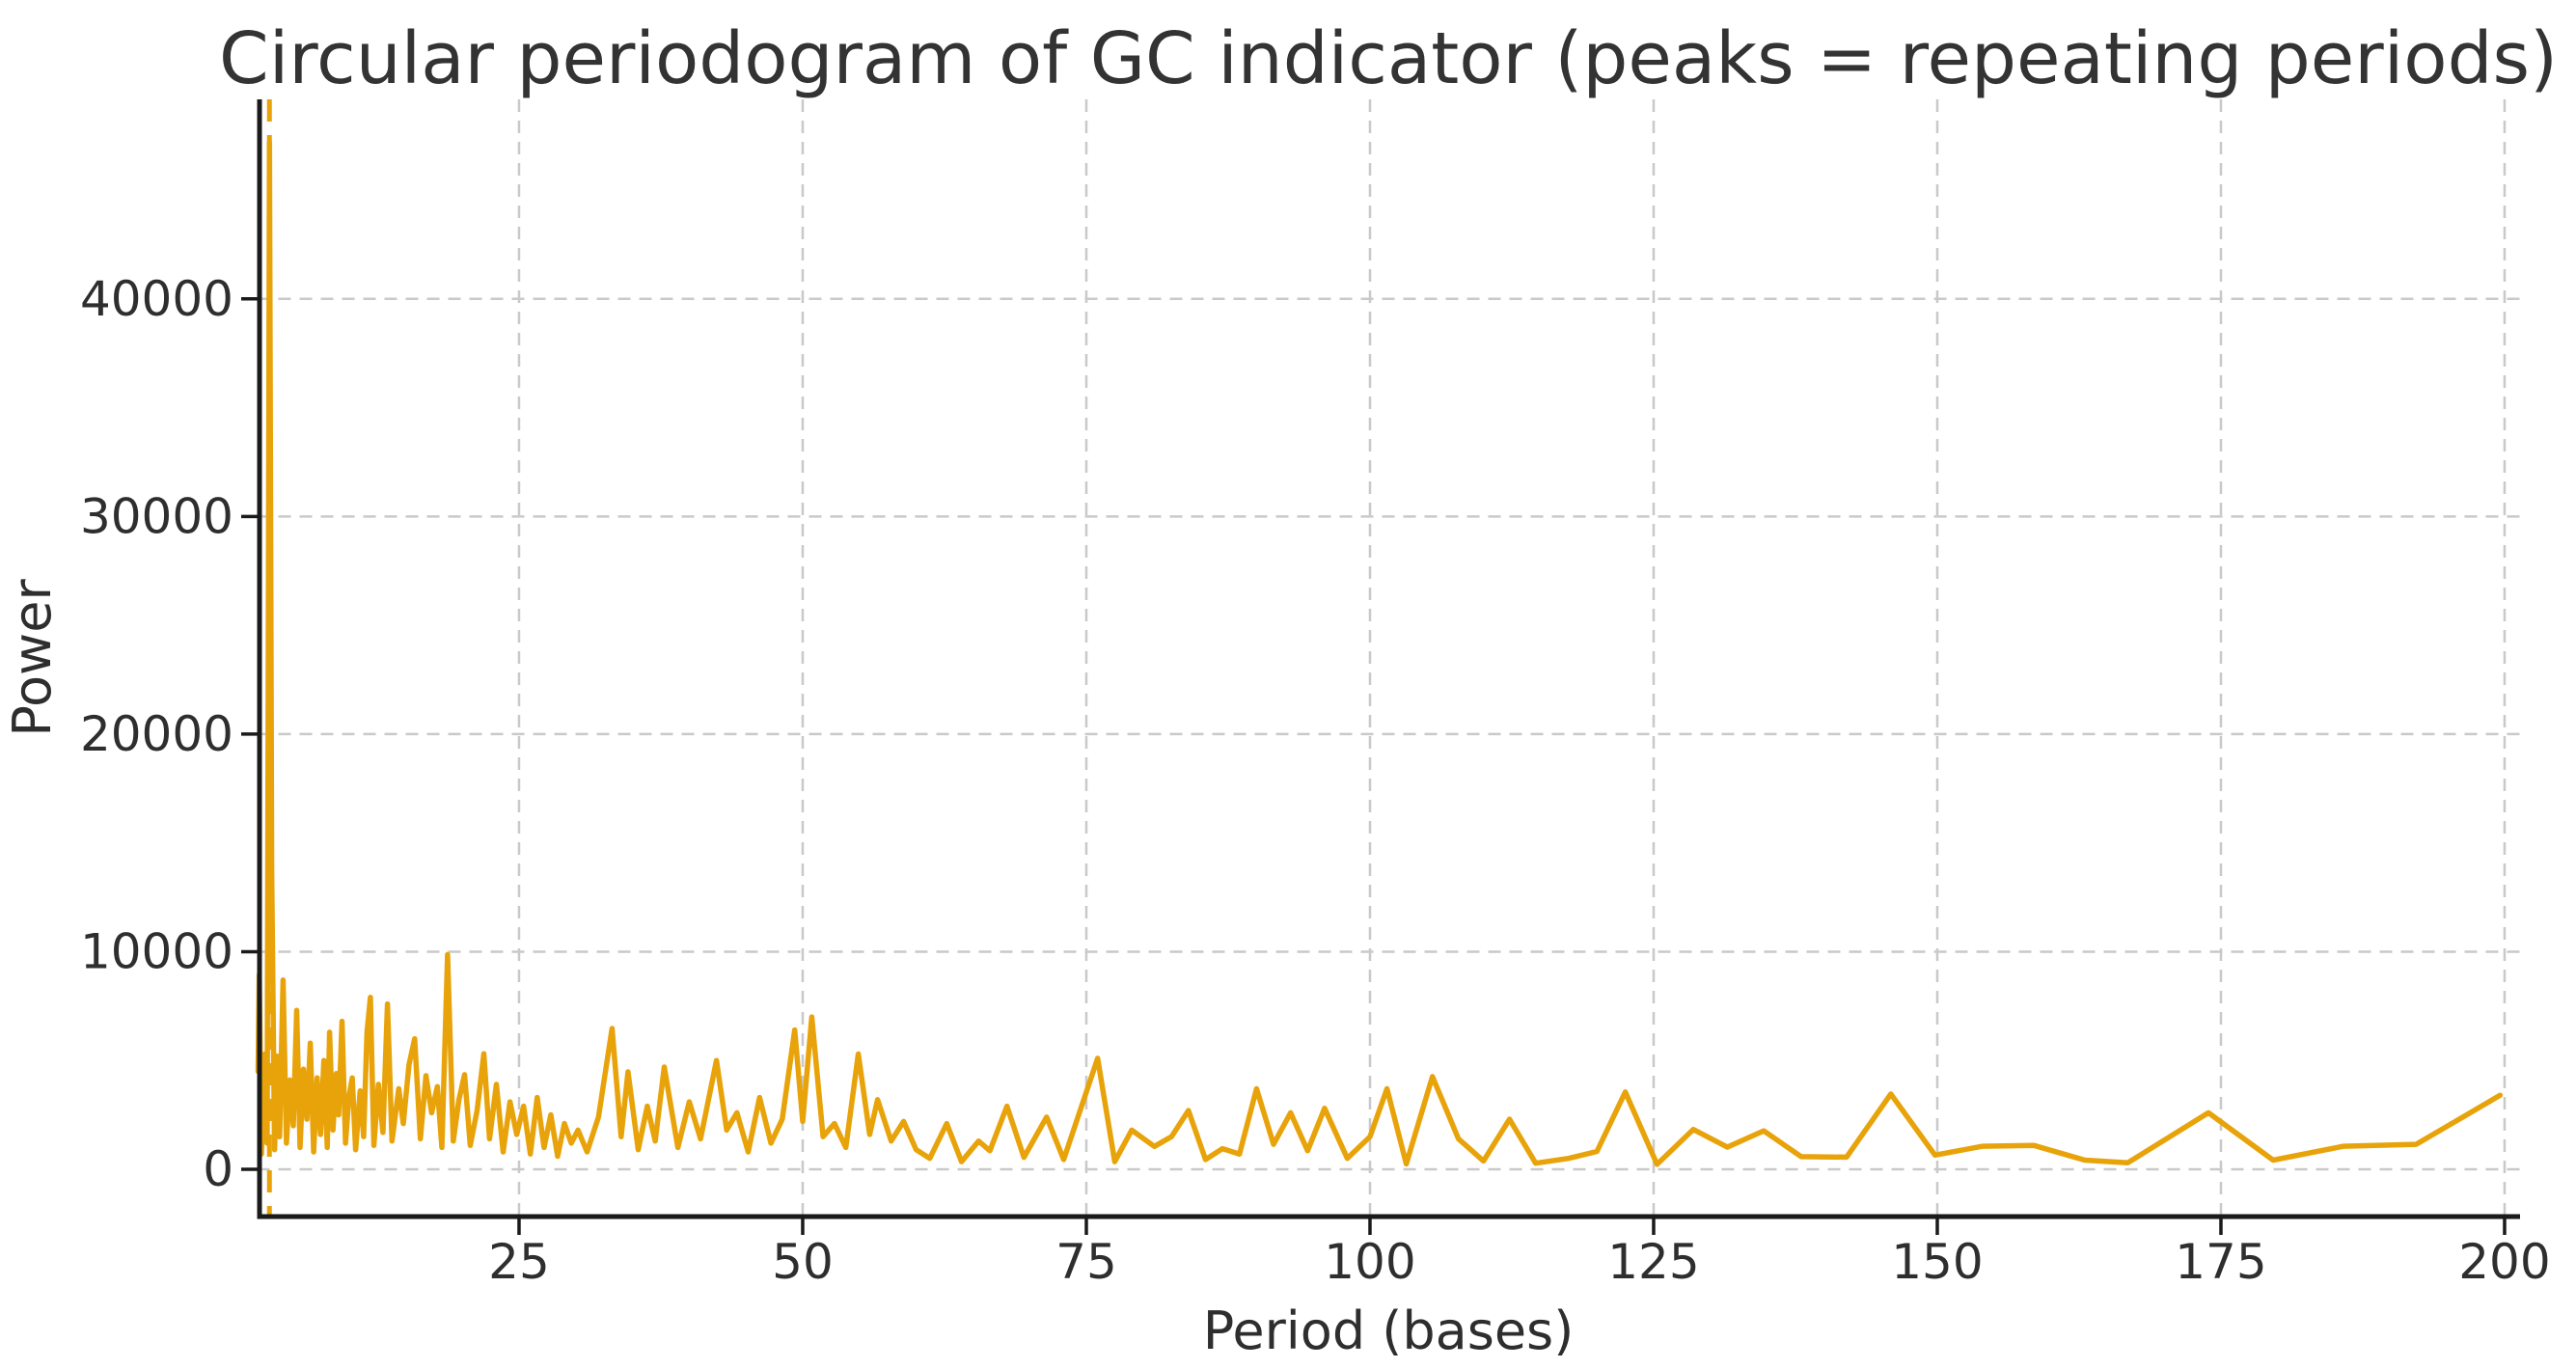 This screenshot has width=2576, height=1369. I want to click on x-axis-label: Period (bases), so click(1389, 1331).